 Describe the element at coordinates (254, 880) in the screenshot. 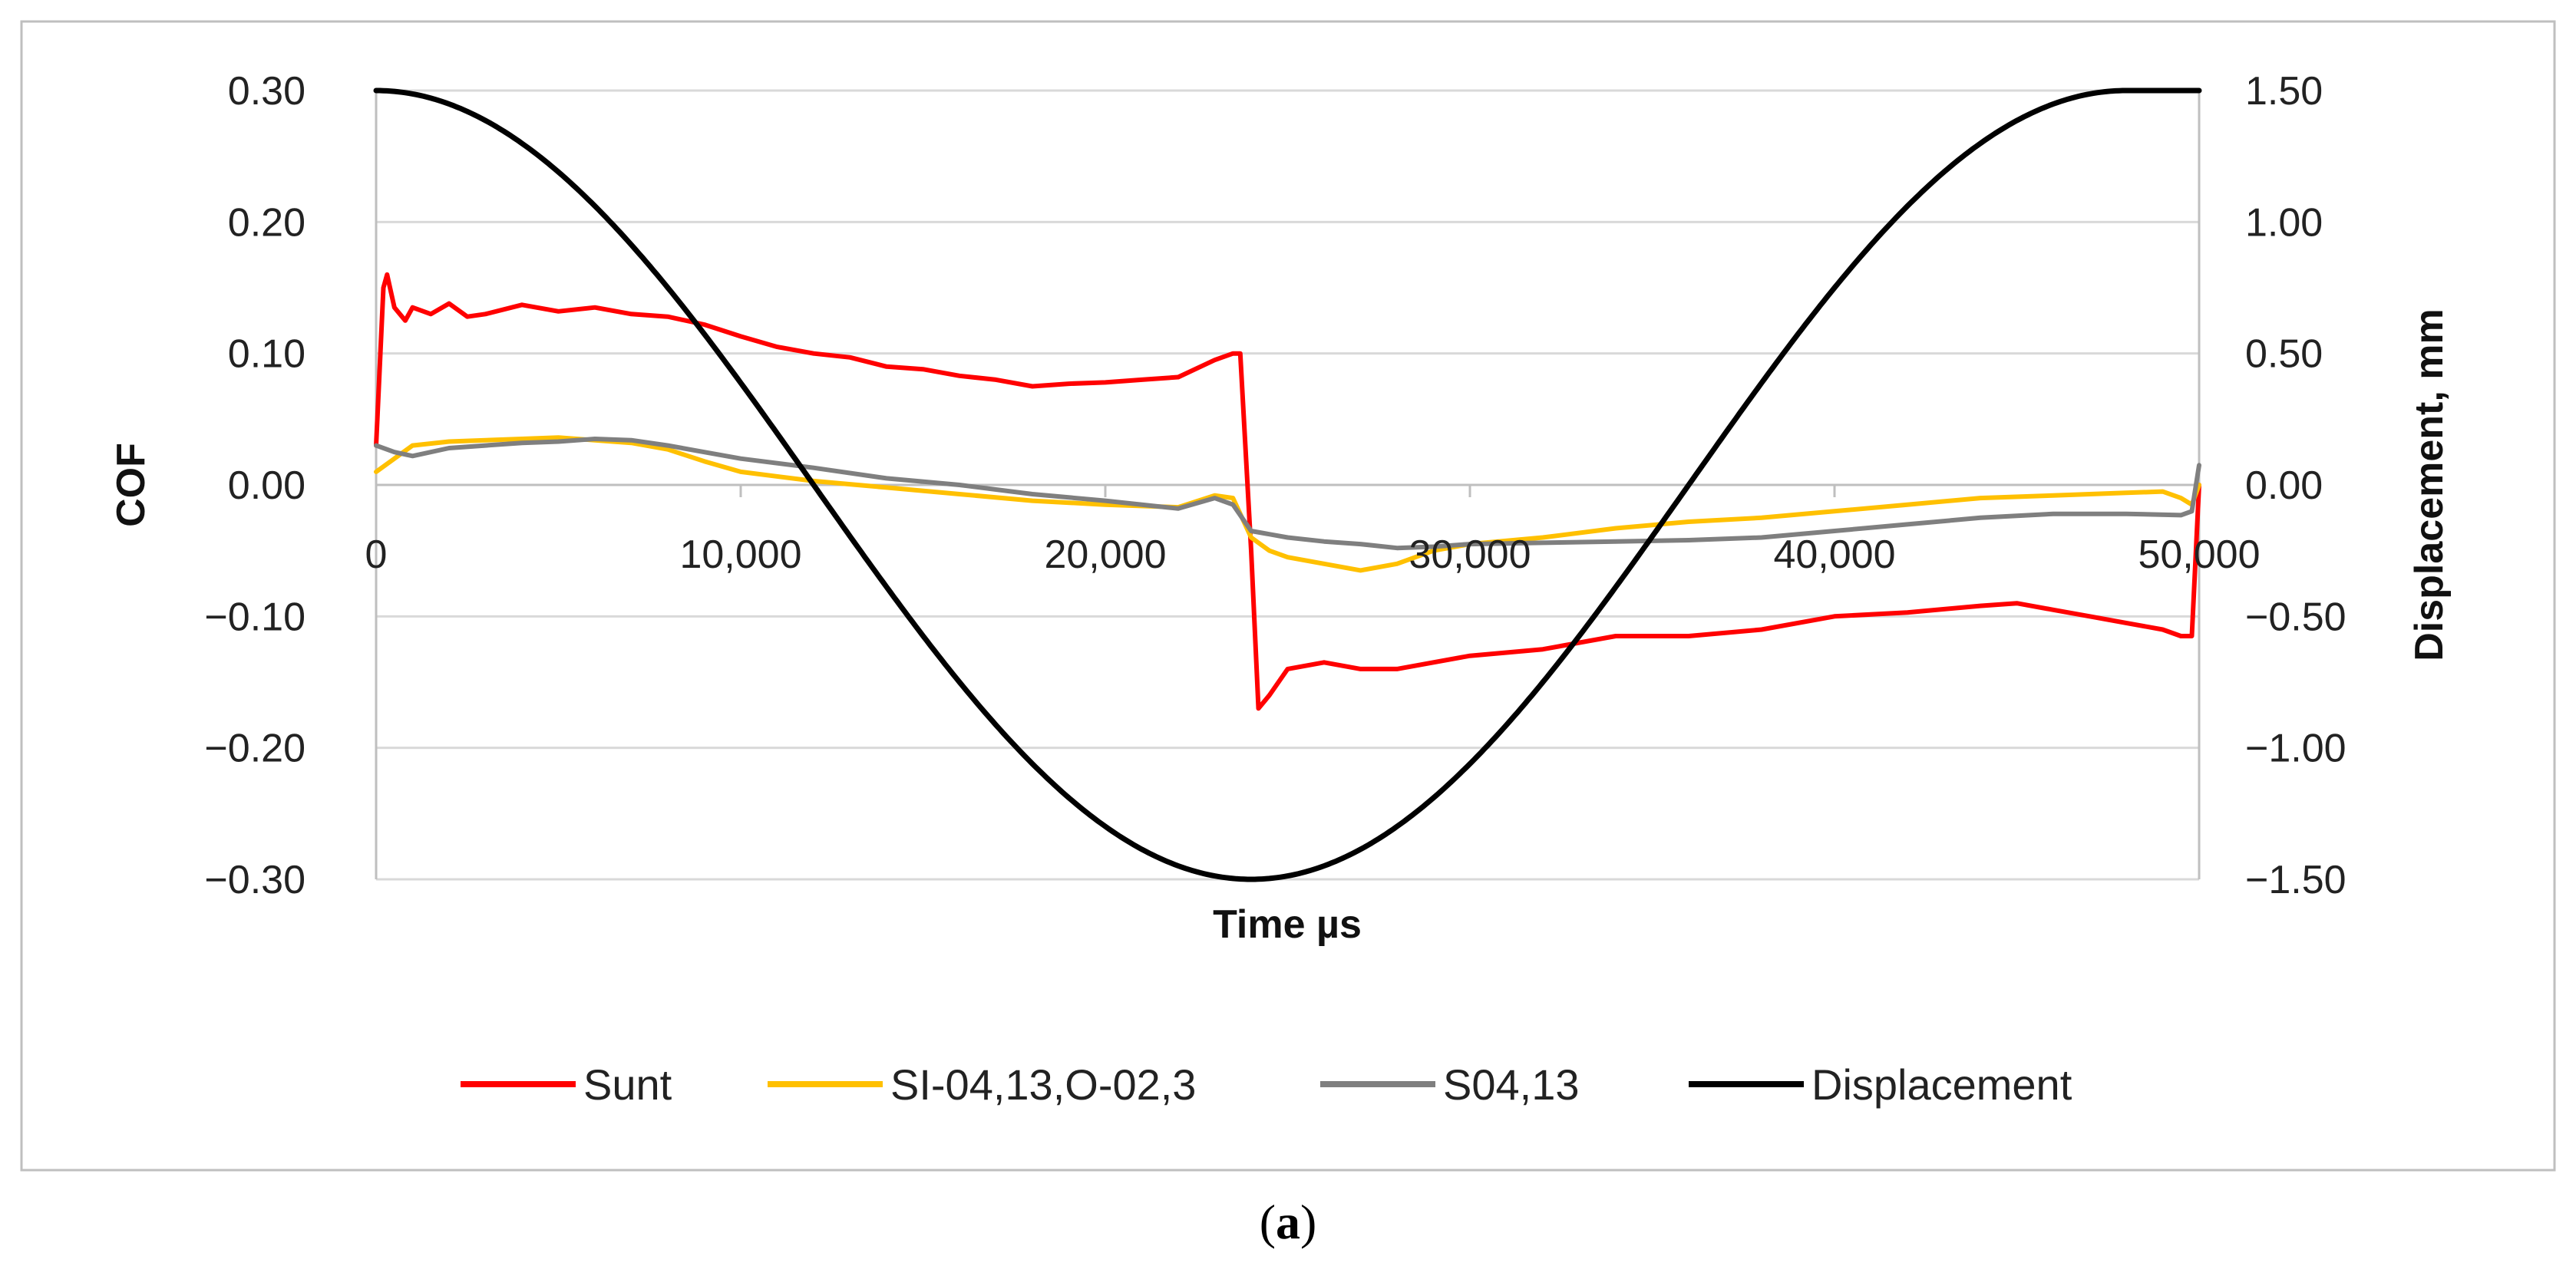

I see `y-left-tick-label: −0.30` at that location.